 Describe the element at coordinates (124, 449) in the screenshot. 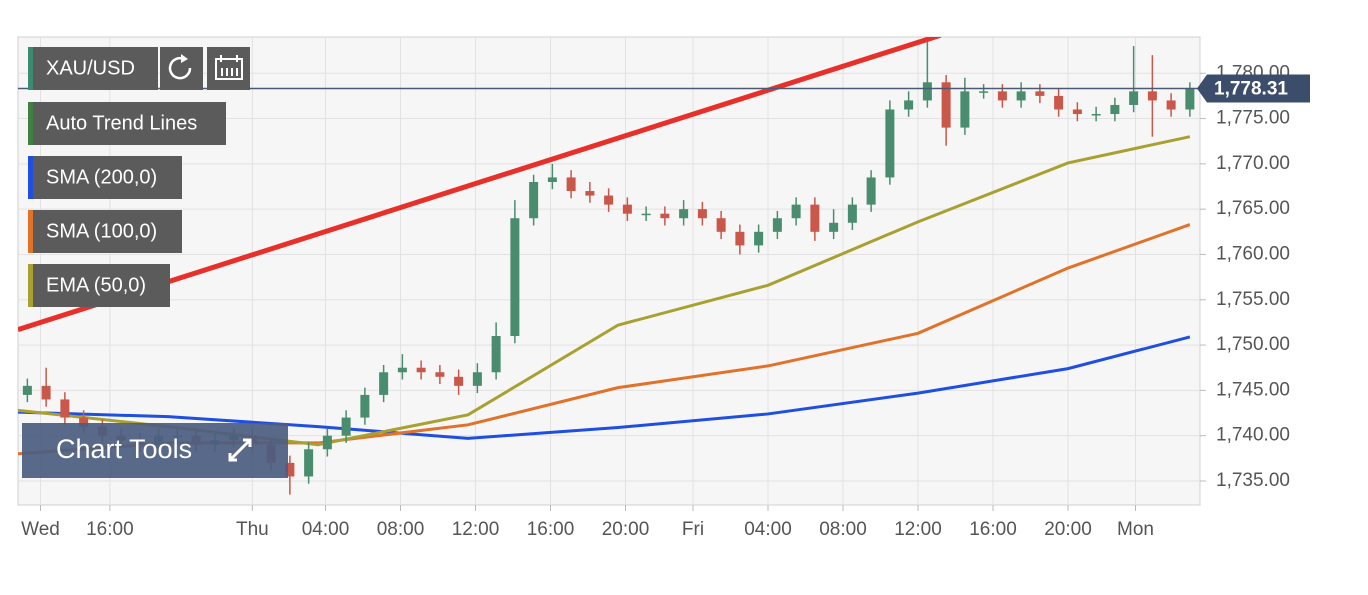

I see `chart-tools-label: Chart Tools` at that location.